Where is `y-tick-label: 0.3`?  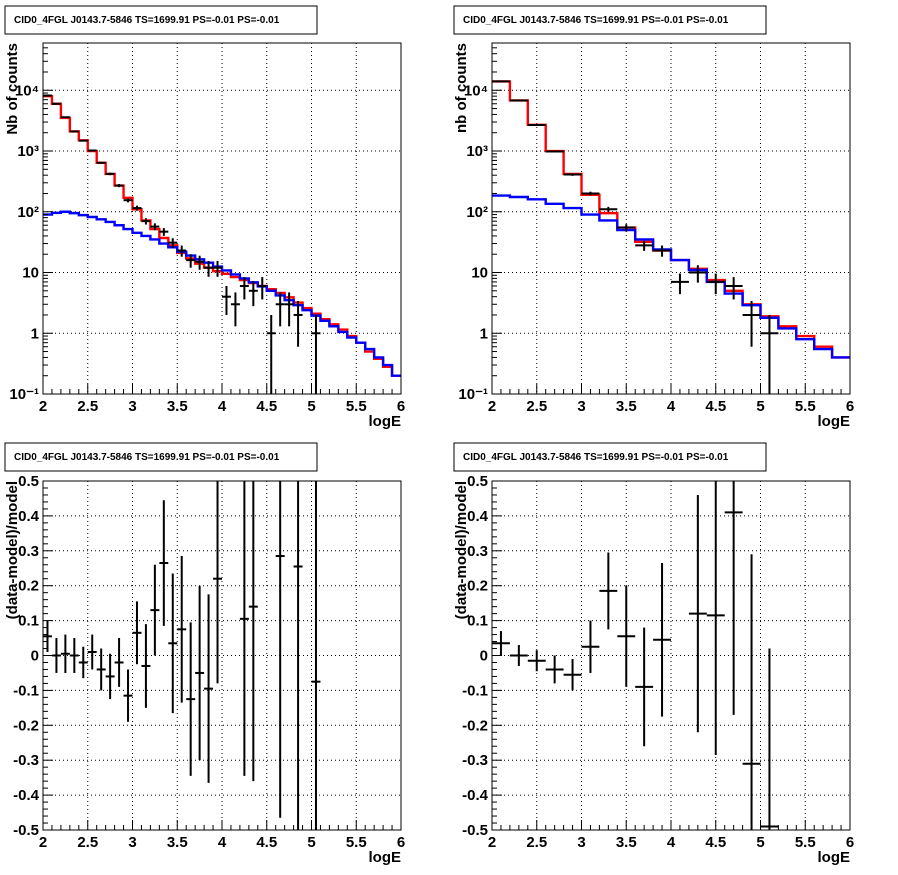
y-tick-label: 0.3 is located at coordinates (477, 551).